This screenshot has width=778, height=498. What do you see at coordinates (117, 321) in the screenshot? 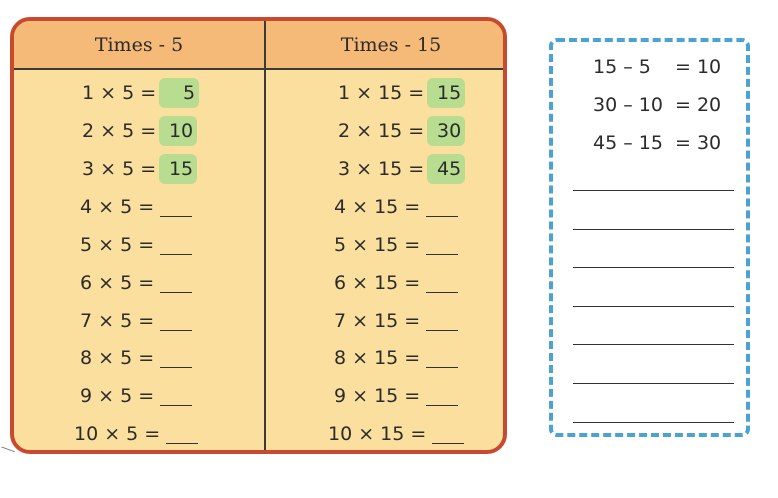
I see `expression: 7 × 5 =` at bounding box center [117, 321].